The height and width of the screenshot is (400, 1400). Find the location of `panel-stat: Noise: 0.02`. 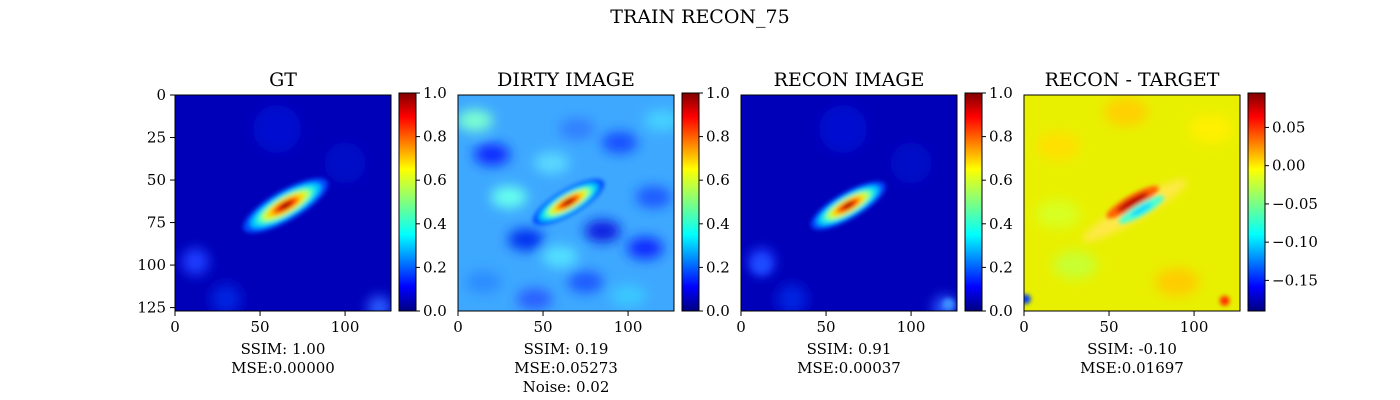

panel-stat: Noise: 0.02 is located at coordinates (566, 387).